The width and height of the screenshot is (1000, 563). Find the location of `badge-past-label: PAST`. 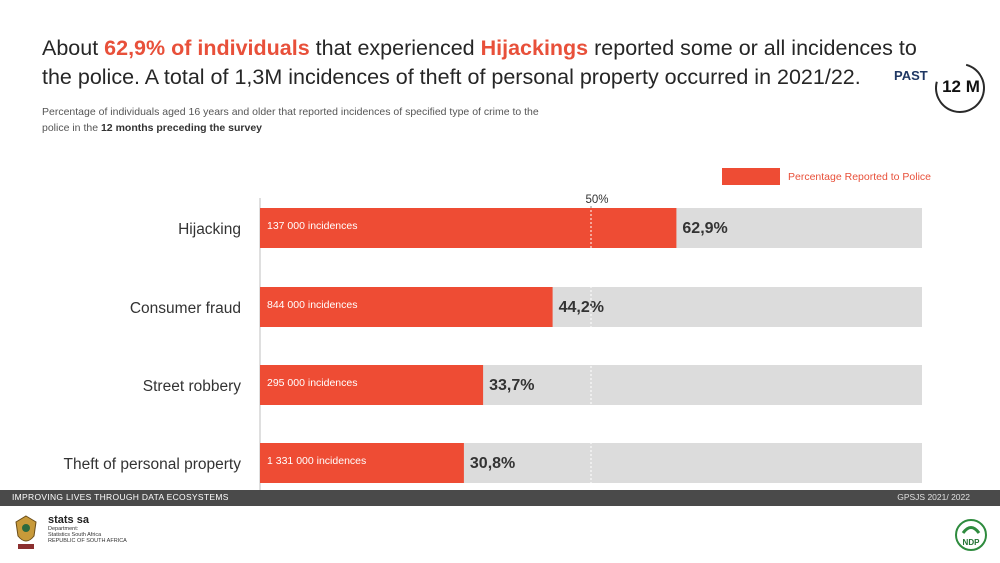

badge-past-label: PAST is located at coordinates (911, 75).